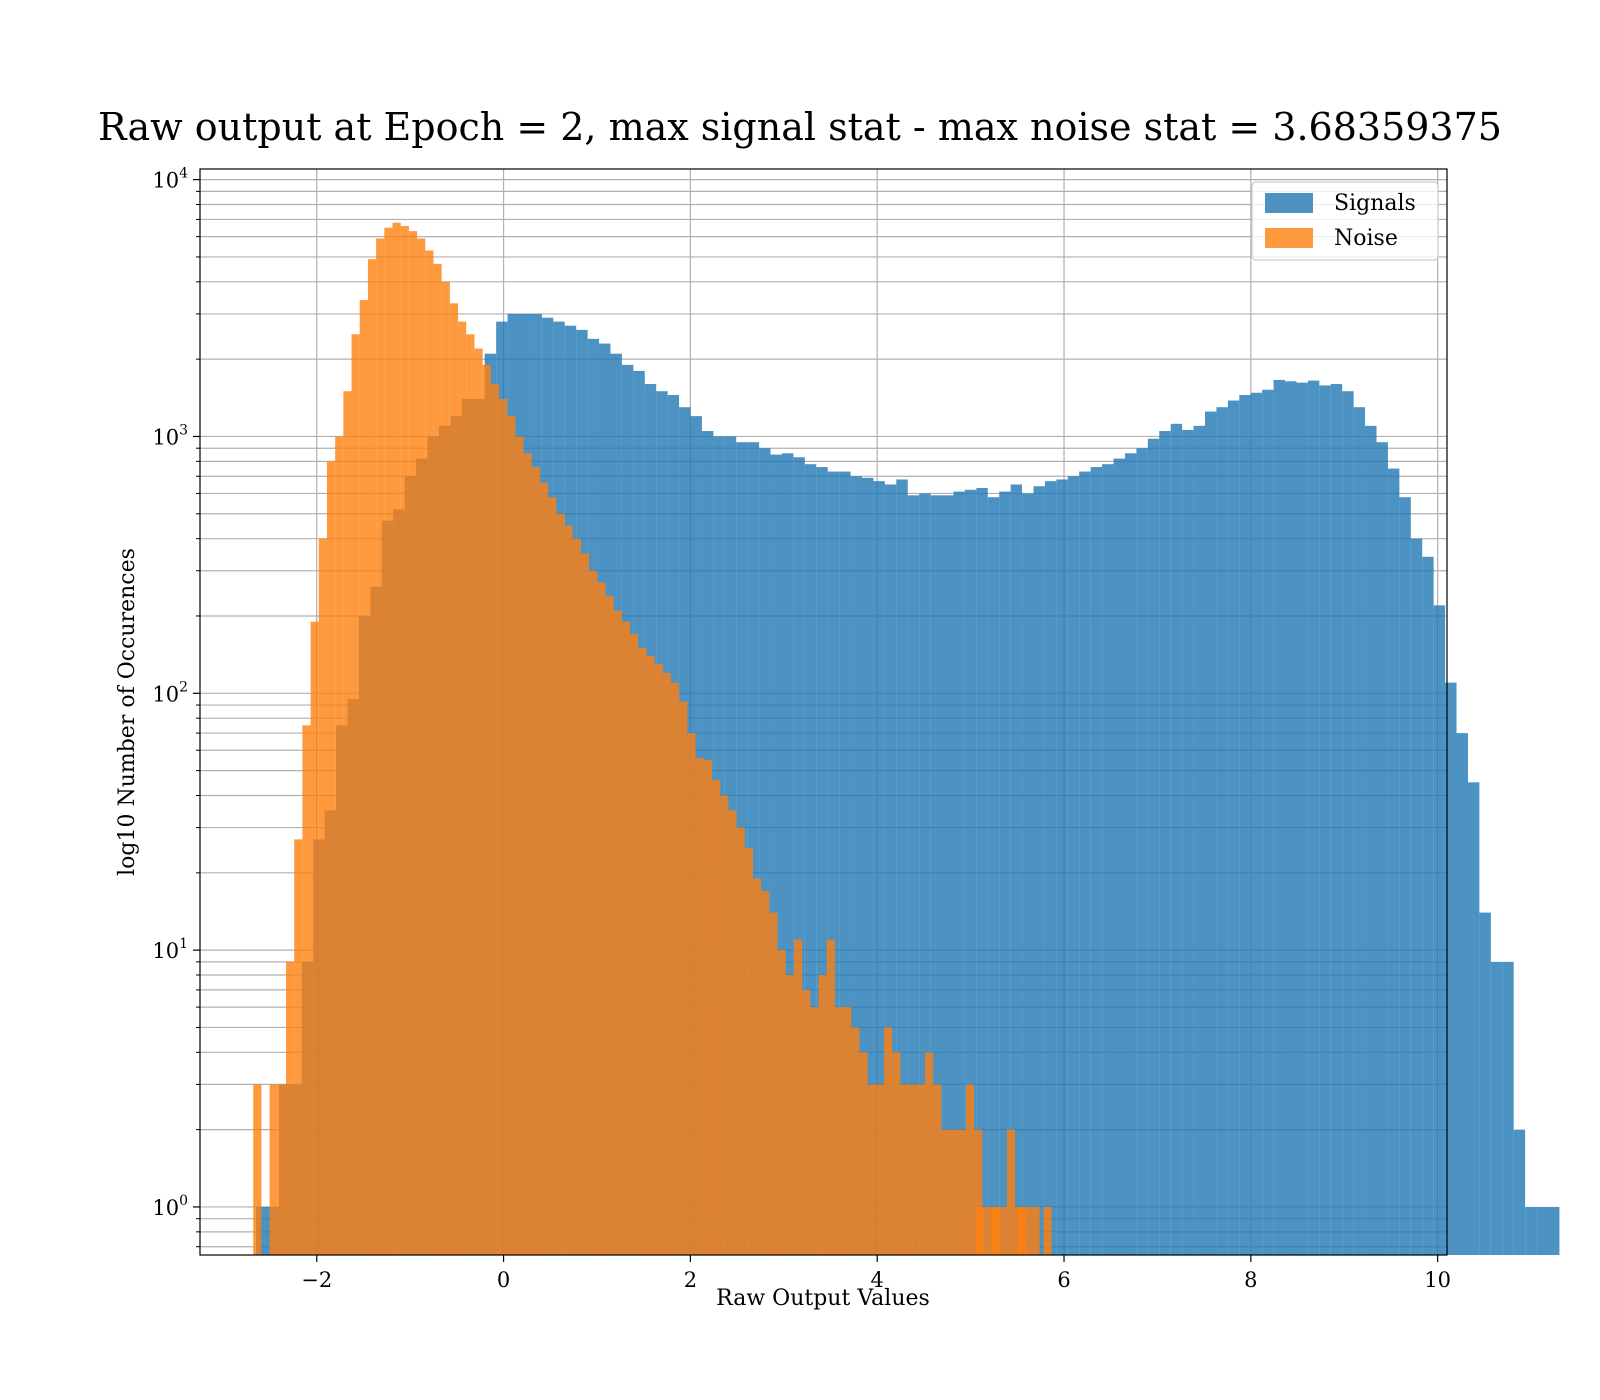 The height and width of the screenshot is (1400, 1600). Describe the element at coordinates (170, 179) in the screenshot. I see `y-tick-label: 10⁴` at that location.